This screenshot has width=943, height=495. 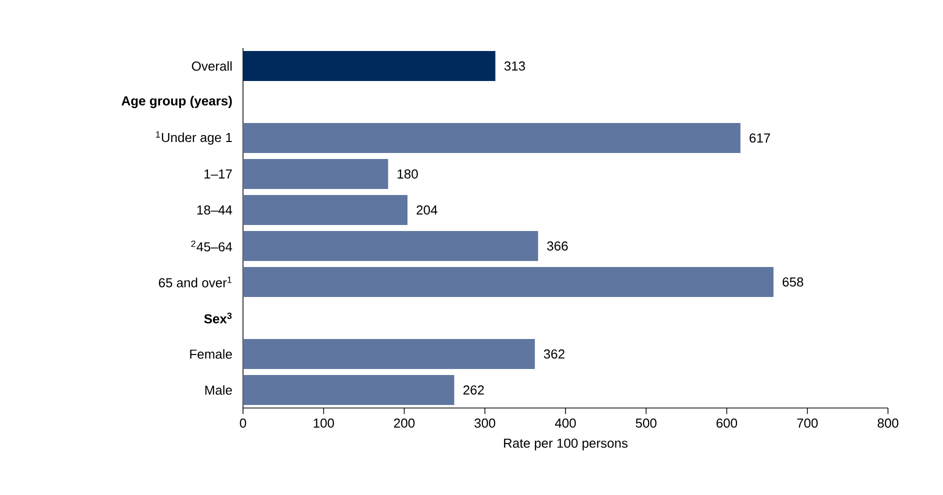 I want to click on x-tick-label: 0, so click(x=243, y=423).